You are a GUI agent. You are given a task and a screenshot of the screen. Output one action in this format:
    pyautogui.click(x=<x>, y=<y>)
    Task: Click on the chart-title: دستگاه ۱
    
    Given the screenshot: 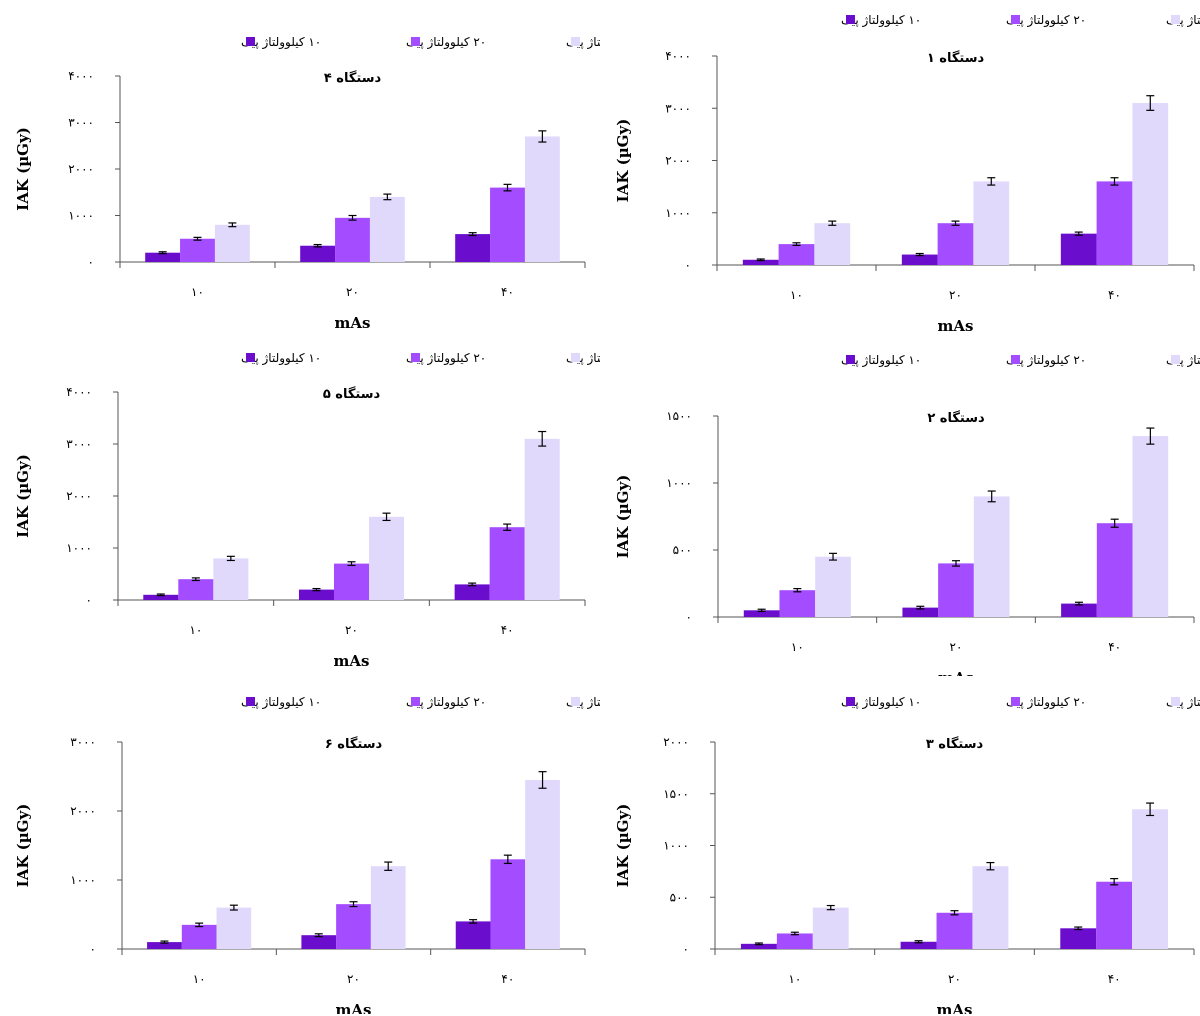 What is the action you would take?
    pyautogui.click(x=956, y=58)
    